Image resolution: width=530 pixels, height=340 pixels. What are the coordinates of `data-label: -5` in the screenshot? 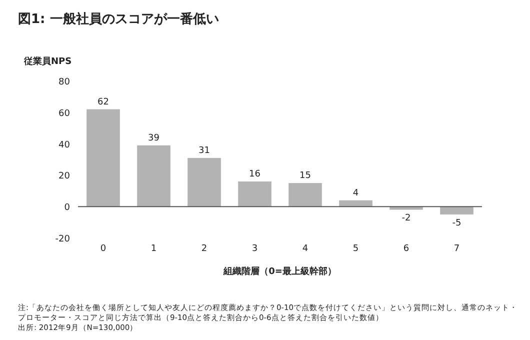 It's located at (457, 223).